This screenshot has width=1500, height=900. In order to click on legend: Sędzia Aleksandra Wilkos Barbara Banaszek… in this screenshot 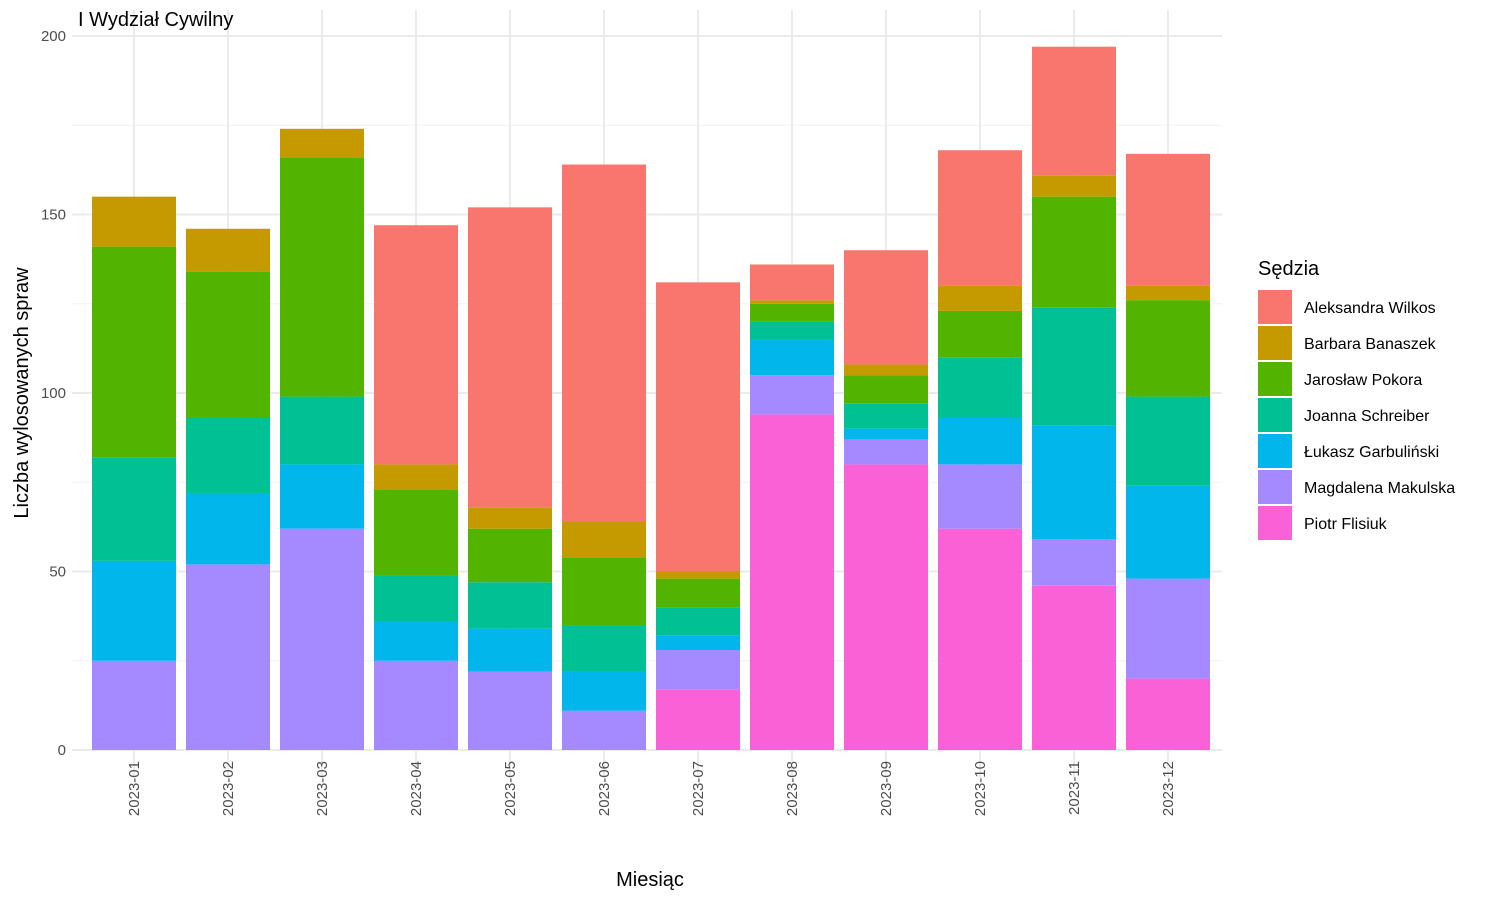, I will do `click(1356, 399)`.